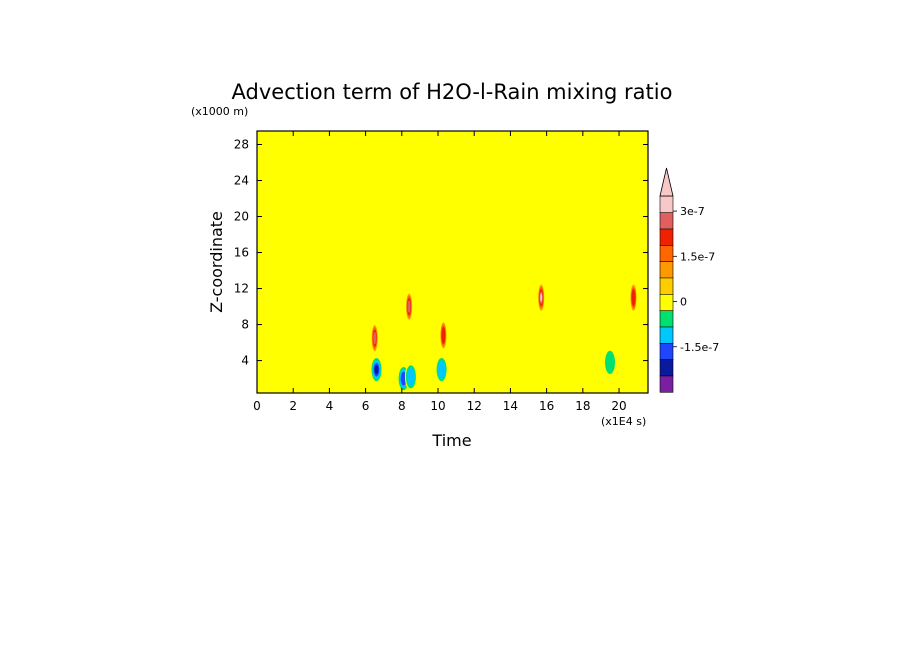  Describe the element at coordinates (610, 362) in the screenshot. I see `negative-core` at that location.